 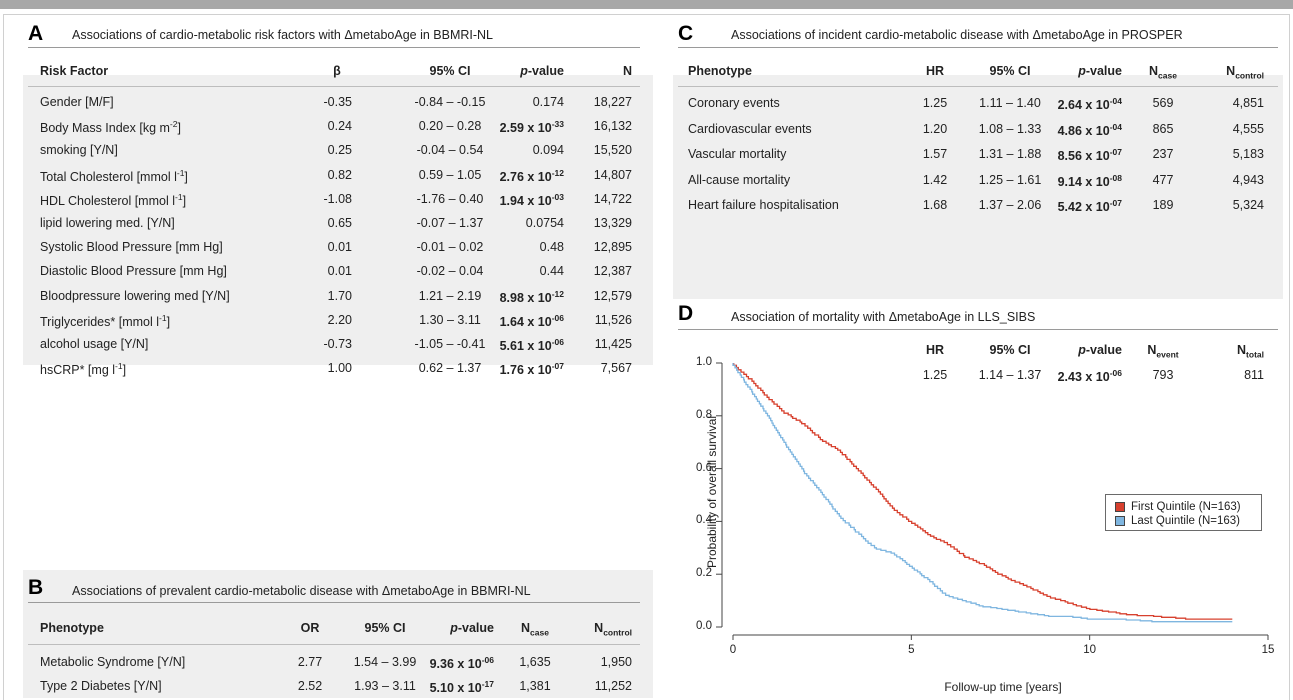 What do you see at coordinates (1090, 650) in the screenshot?
I see `x-tick-label: 10` at bounding box center [1090, 650].